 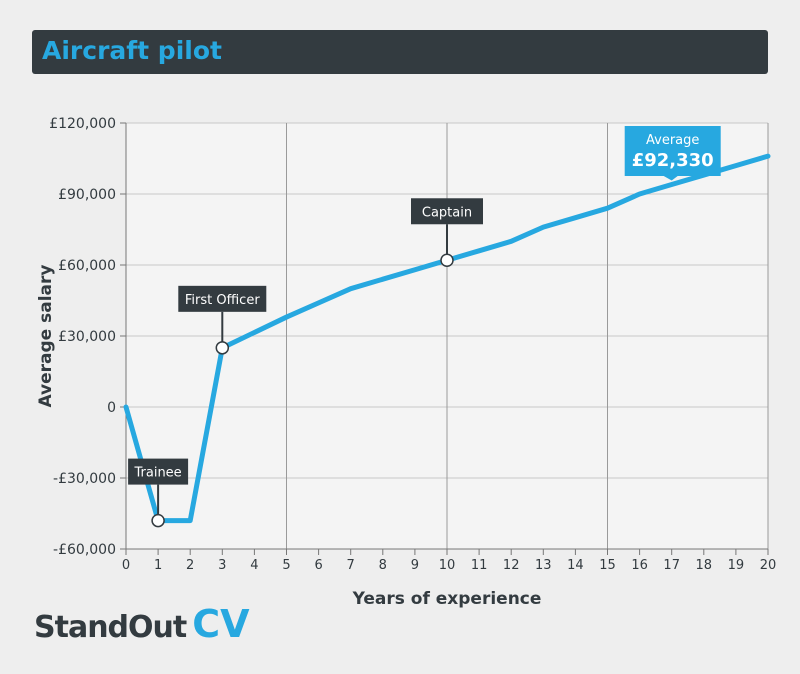 What do you see at coordinates (190, 565) in the screenshot?
I see `x-tick-label: 2` at bounding box center [190, 565].